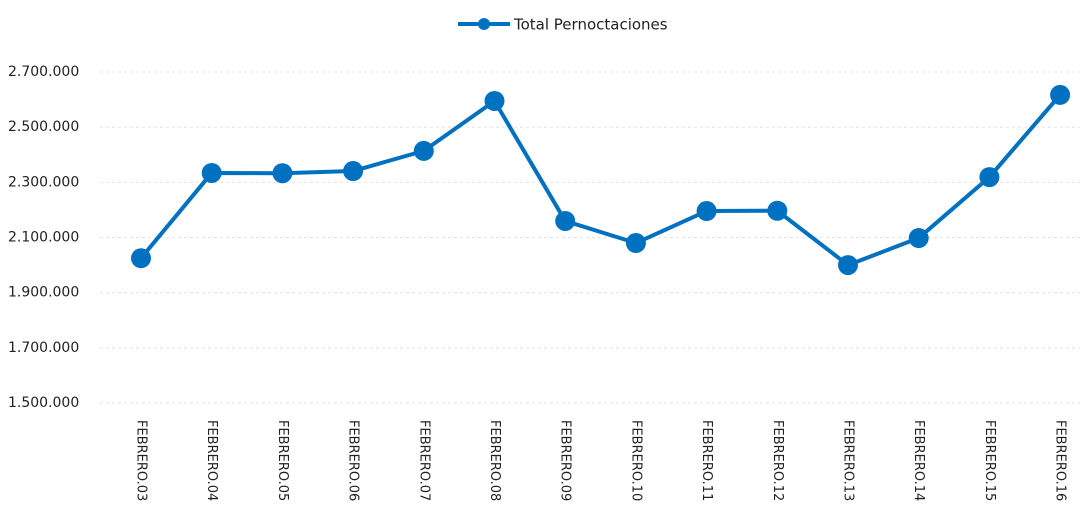 This screenshot has height=505, width=1083. What do you see at coordinates (484, 24) in the screenshot?
I see `legend-marker` at bounding box center [484, 24].